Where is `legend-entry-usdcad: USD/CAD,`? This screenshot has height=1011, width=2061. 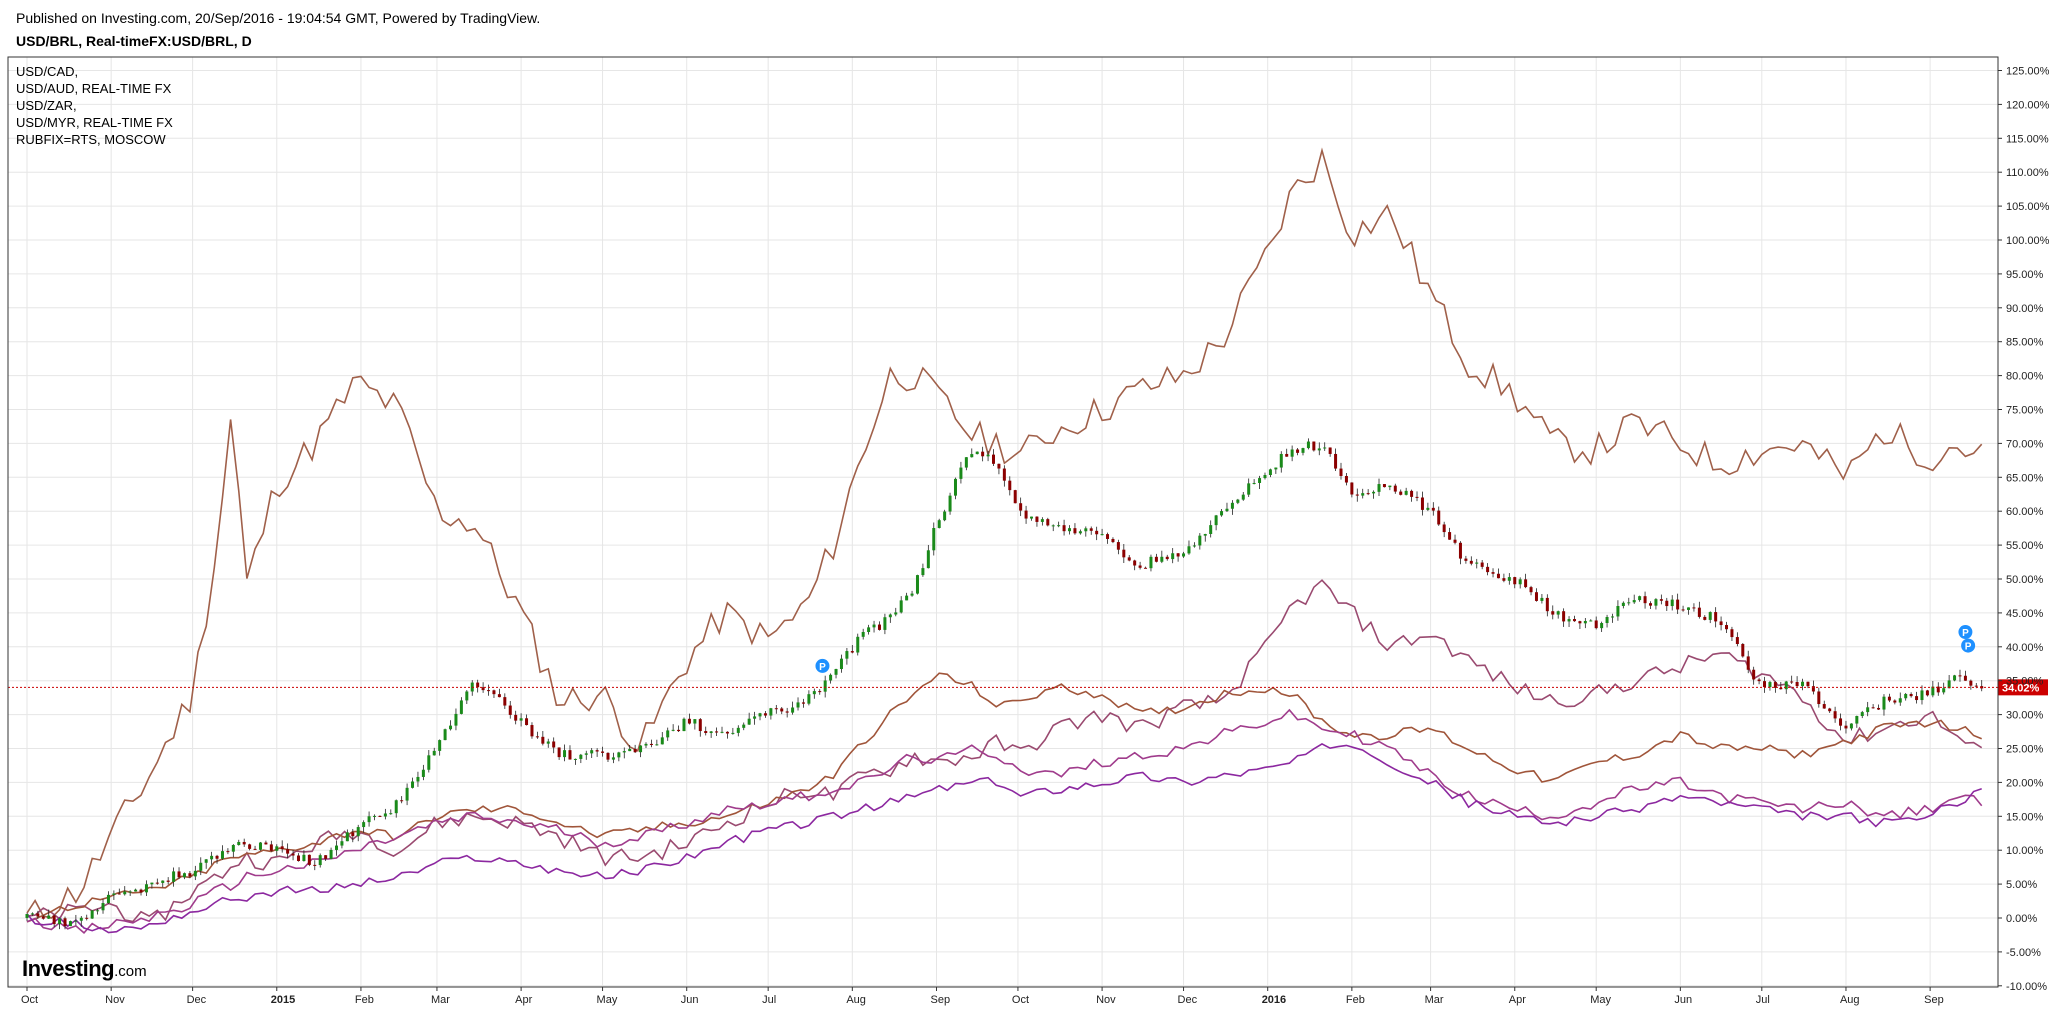
legend-entry-usdcad: USD/CAD, is located at coordinates (47, 71).